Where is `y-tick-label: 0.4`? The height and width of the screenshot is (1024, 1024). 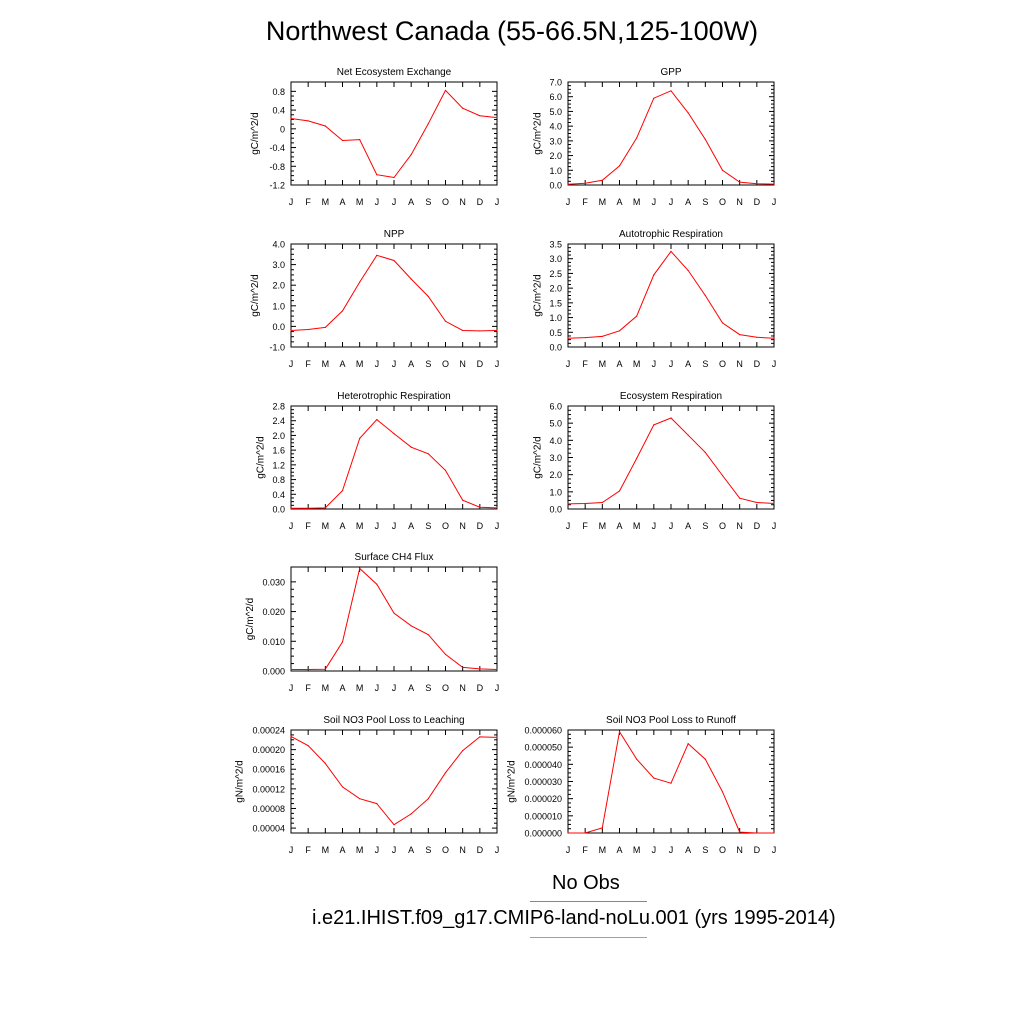 y-tick-label: 0.4 is located at coordinates (278, 111).